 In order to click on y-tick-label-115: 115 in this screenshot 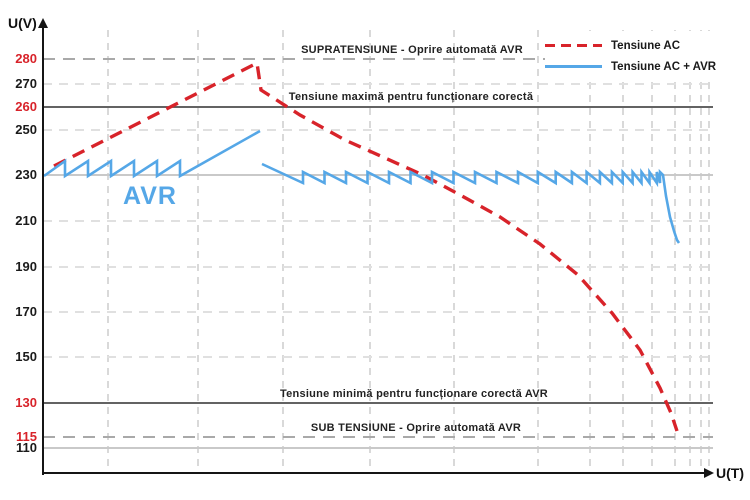, I will do `click(26, 436)`.